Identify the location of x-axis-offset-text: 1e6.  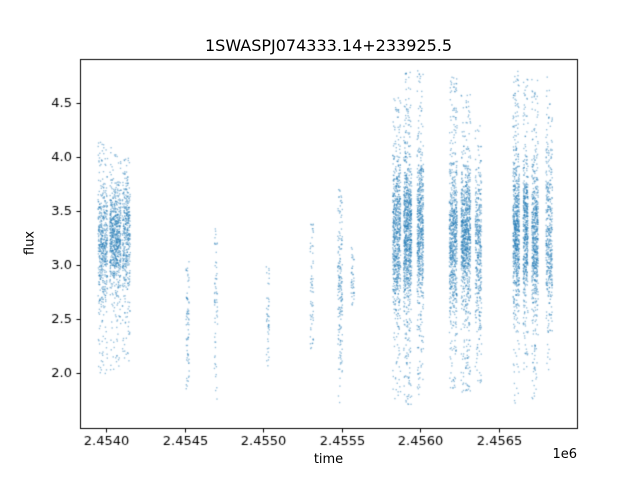
(564, 454).